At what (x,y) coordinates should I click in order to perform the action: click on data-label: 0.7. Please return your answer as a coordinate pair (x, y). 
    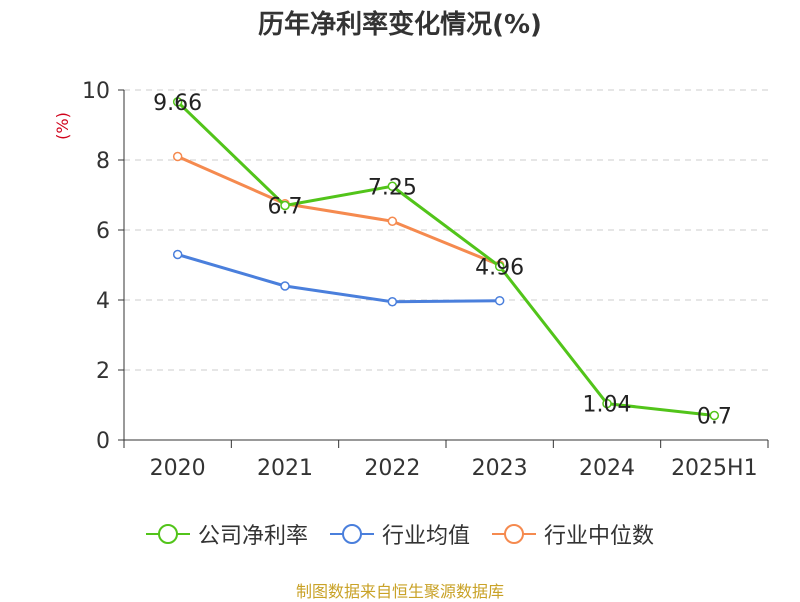
    Looking at the image, I should click on (714, 417).